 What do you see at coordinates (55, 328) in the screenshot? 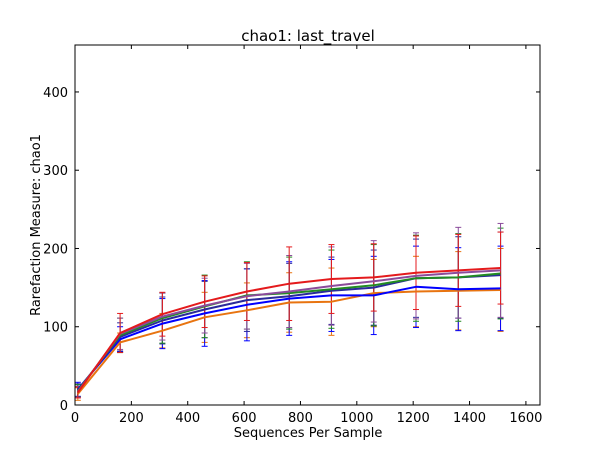
I see `y-tick-label: 100` at bounding box center [55, 328].